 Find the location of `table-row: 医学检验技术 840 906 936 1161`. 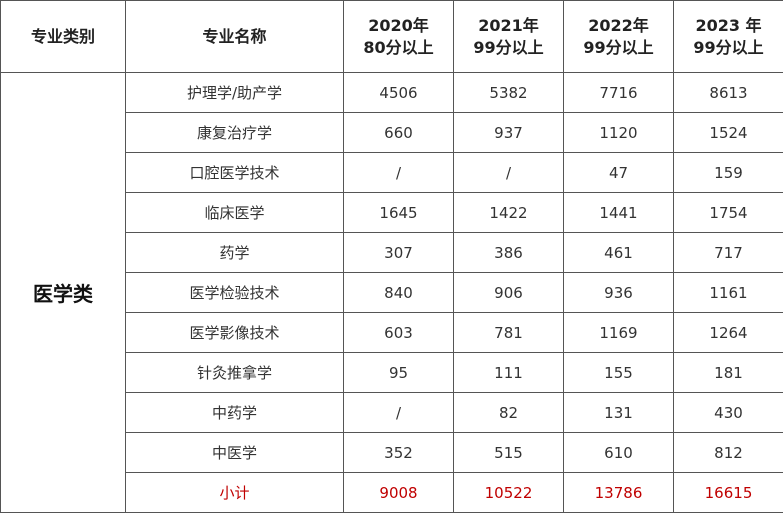

table-row: 医学检验技术 840 906 936 1161 is located at coordinates (392, 292).